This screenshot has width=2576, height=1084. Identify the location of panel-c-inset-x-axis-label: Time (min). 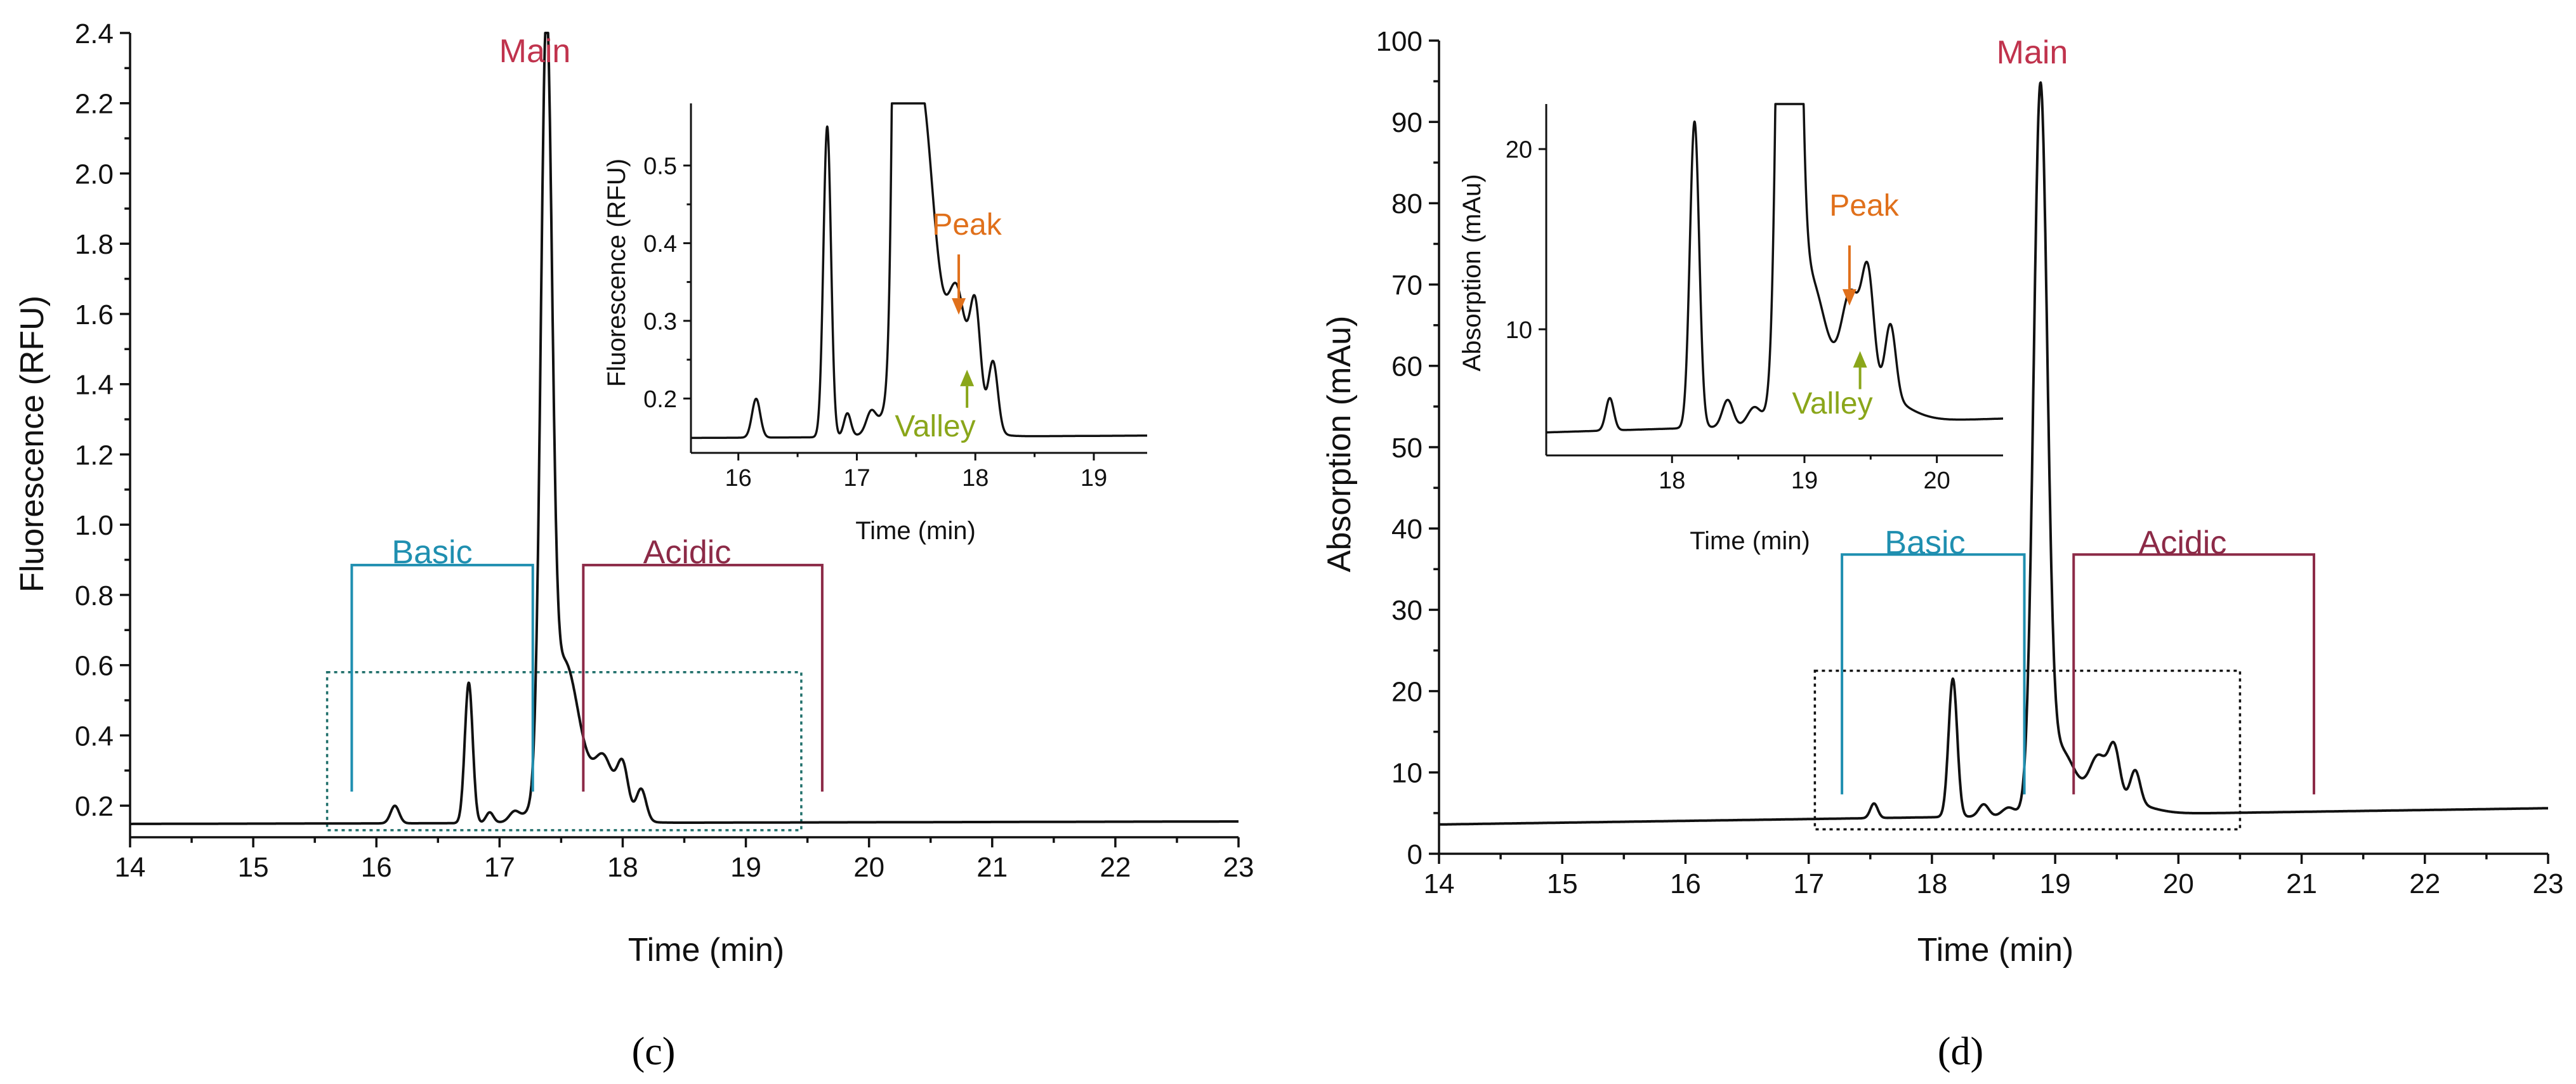
(915, 531).